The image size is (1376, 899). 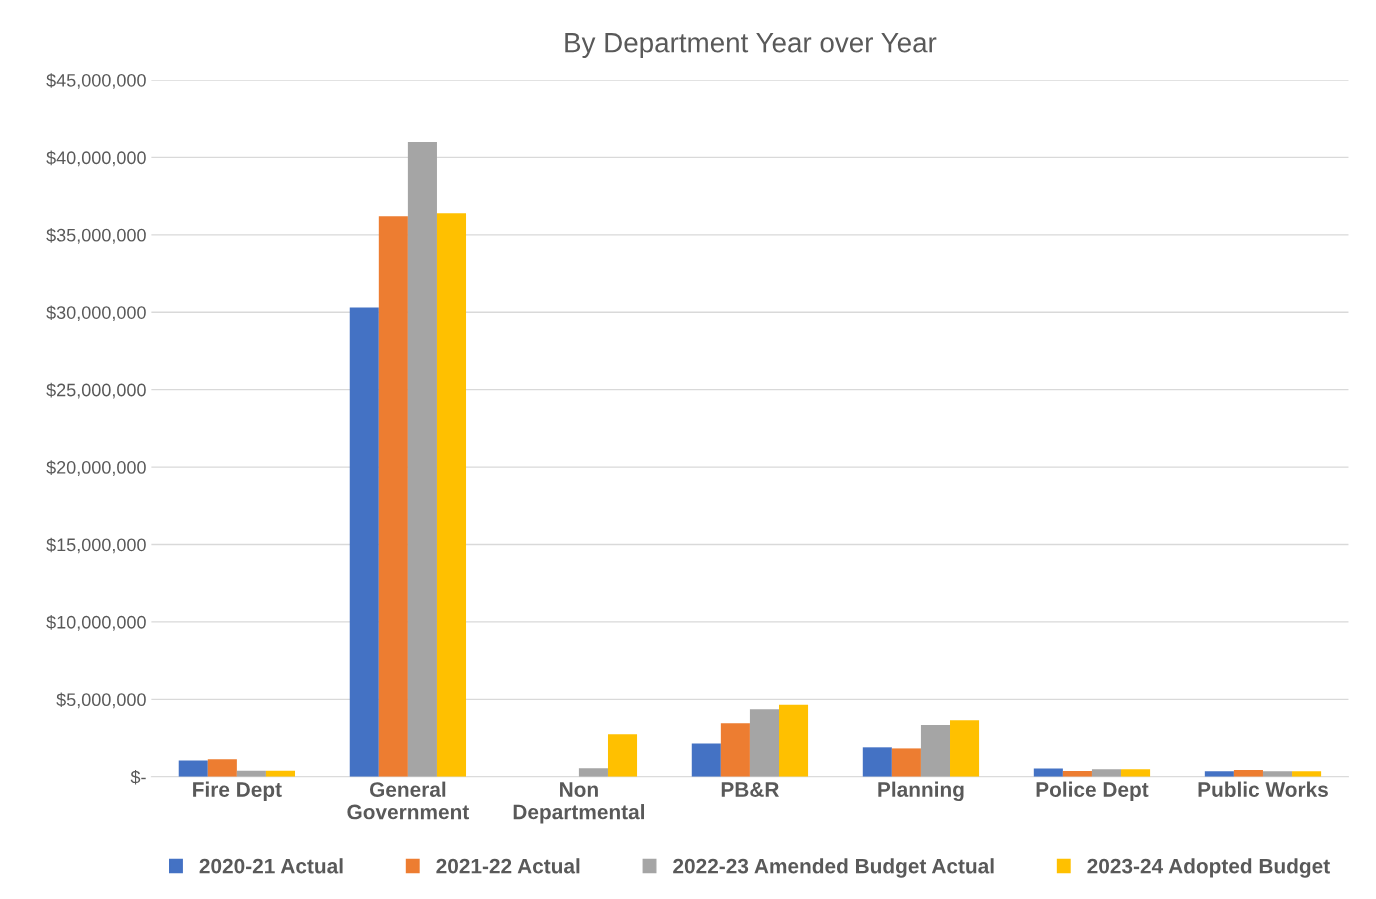 I want to click on x-tick-label: Fire Dept, so click(x=237, y=791).